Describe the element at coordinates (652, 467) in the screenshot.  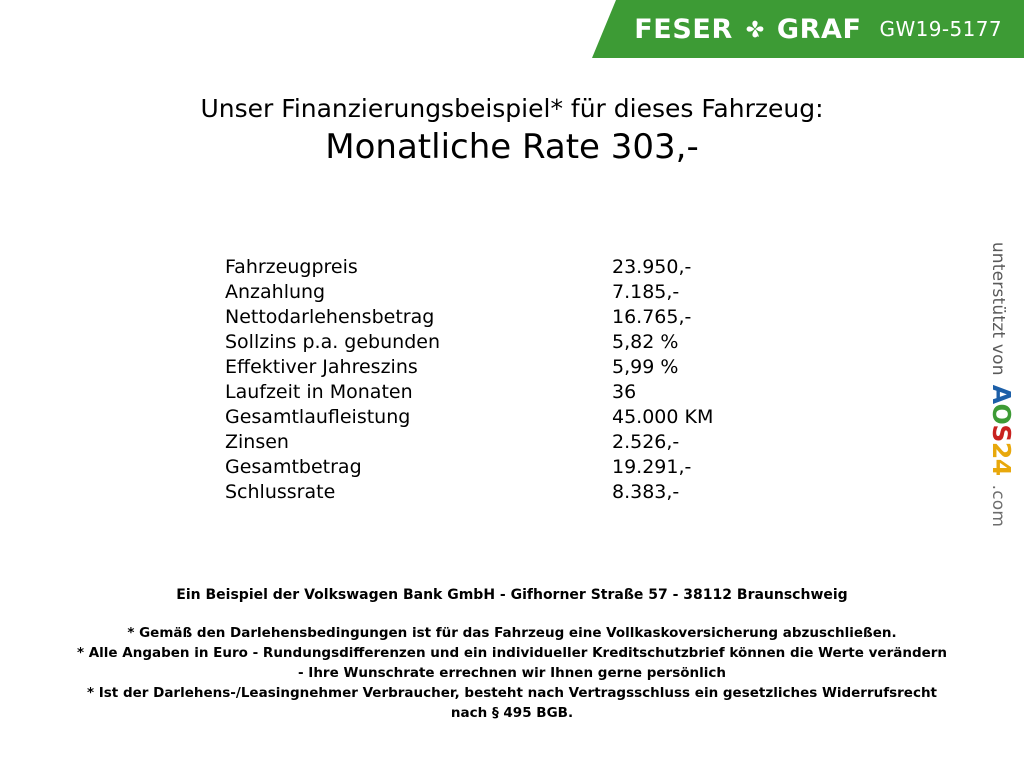
I see `finance-value: 19.291,-` at that location.